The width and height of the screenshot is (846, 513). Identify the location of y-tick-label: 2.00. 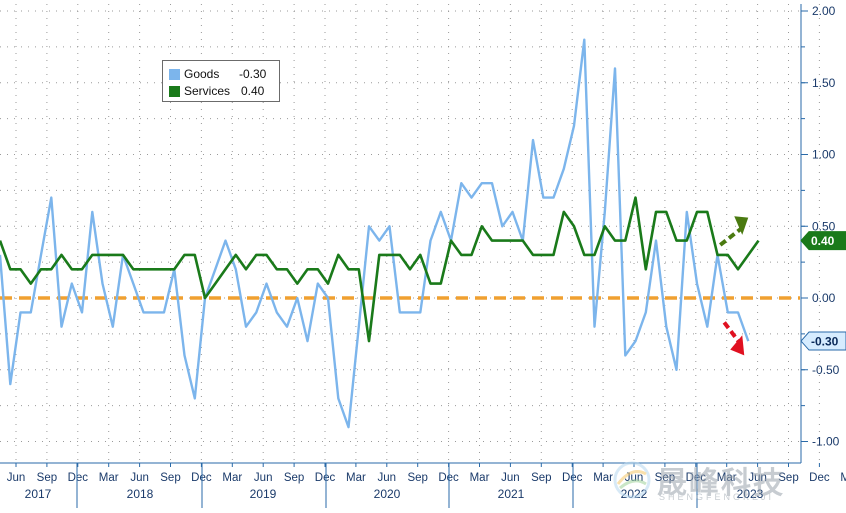
(824, 11).